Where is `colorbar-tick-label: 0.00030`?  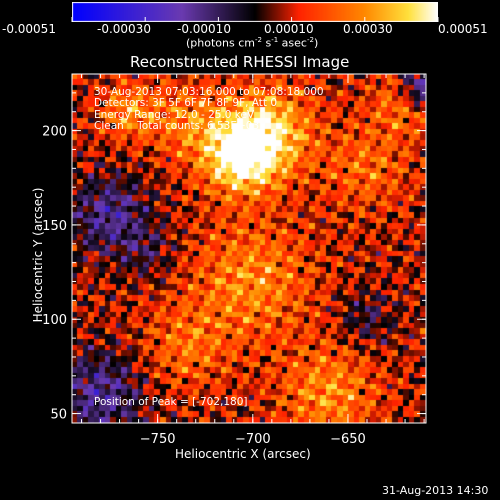
colorbar-tick-label: 0.00030 is located at coordinates (368, 29).